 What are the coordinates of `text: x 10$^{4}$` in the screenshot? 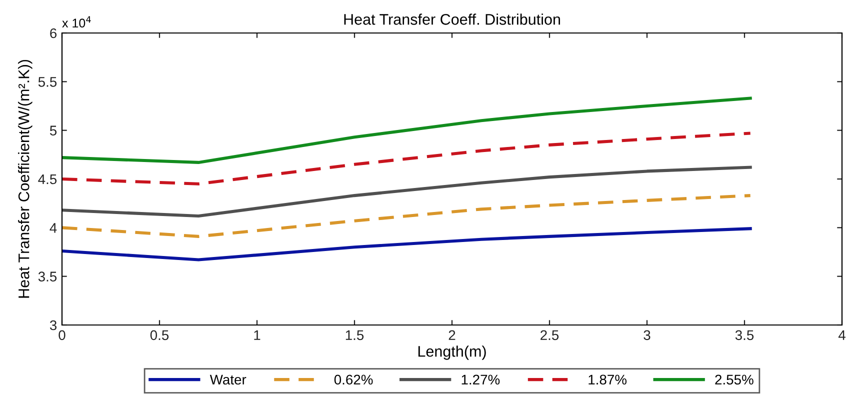 It's located at (76, 22).